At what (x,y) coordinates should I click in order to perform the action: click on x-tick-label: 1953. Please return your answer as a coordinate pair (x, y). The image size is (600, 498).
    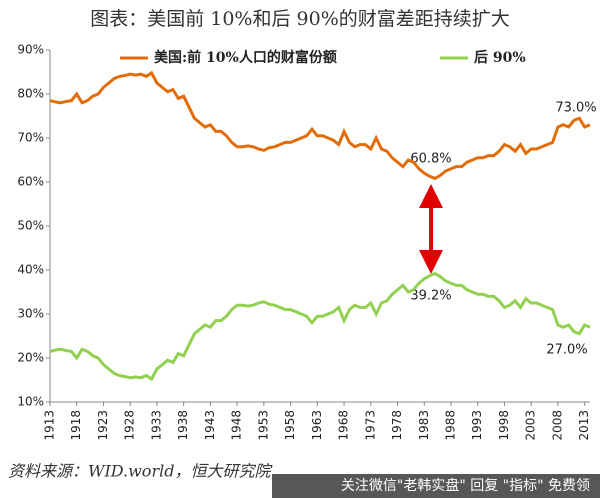
    Looking at the image, I should click on (263, 425).